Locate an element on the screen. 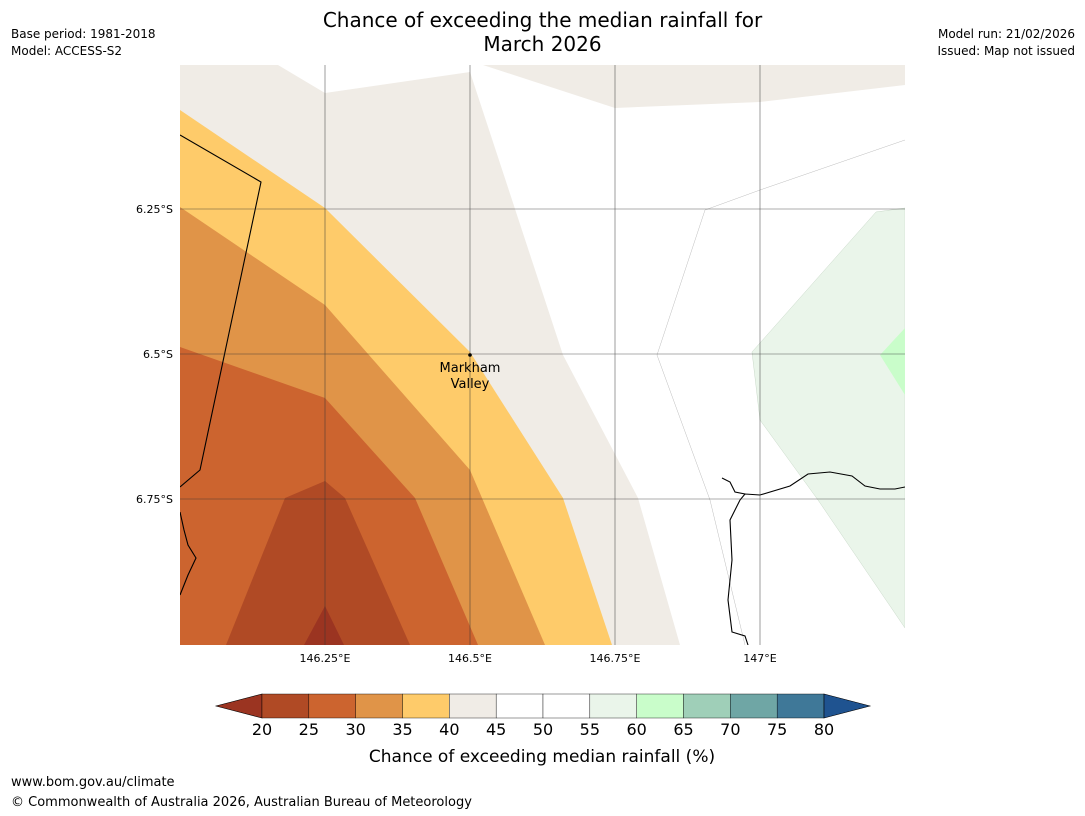 The width and height of the screenshot is (1085, 816). colorbar-arrow-low is located at coordinates (238, 706).